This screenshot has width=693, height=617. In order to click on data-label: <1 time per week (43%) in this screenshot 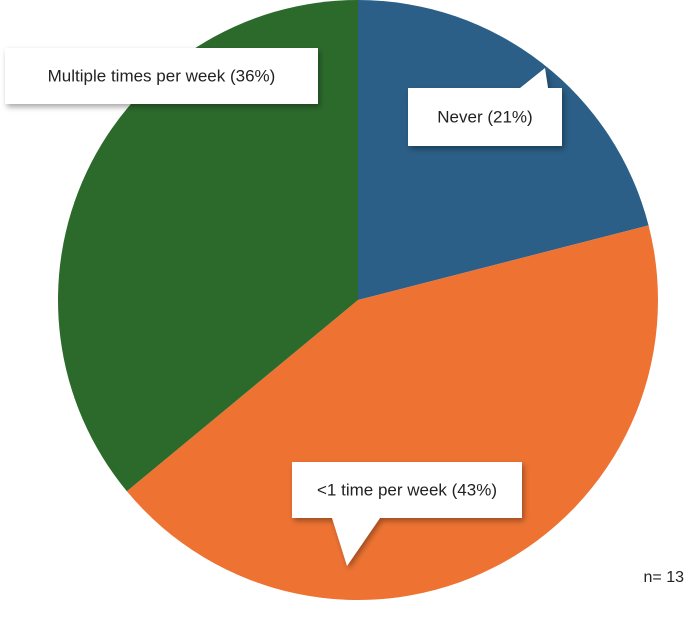, I will do `click(407, 489)`.